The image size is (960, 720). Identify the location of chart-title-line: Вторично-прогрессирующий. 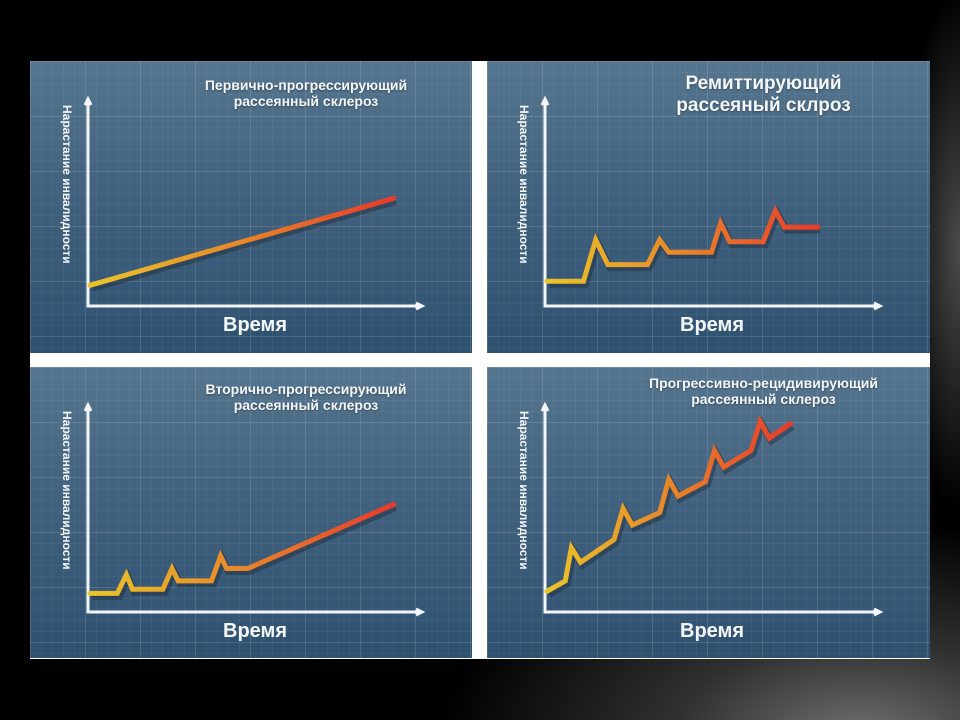
(306, 389).